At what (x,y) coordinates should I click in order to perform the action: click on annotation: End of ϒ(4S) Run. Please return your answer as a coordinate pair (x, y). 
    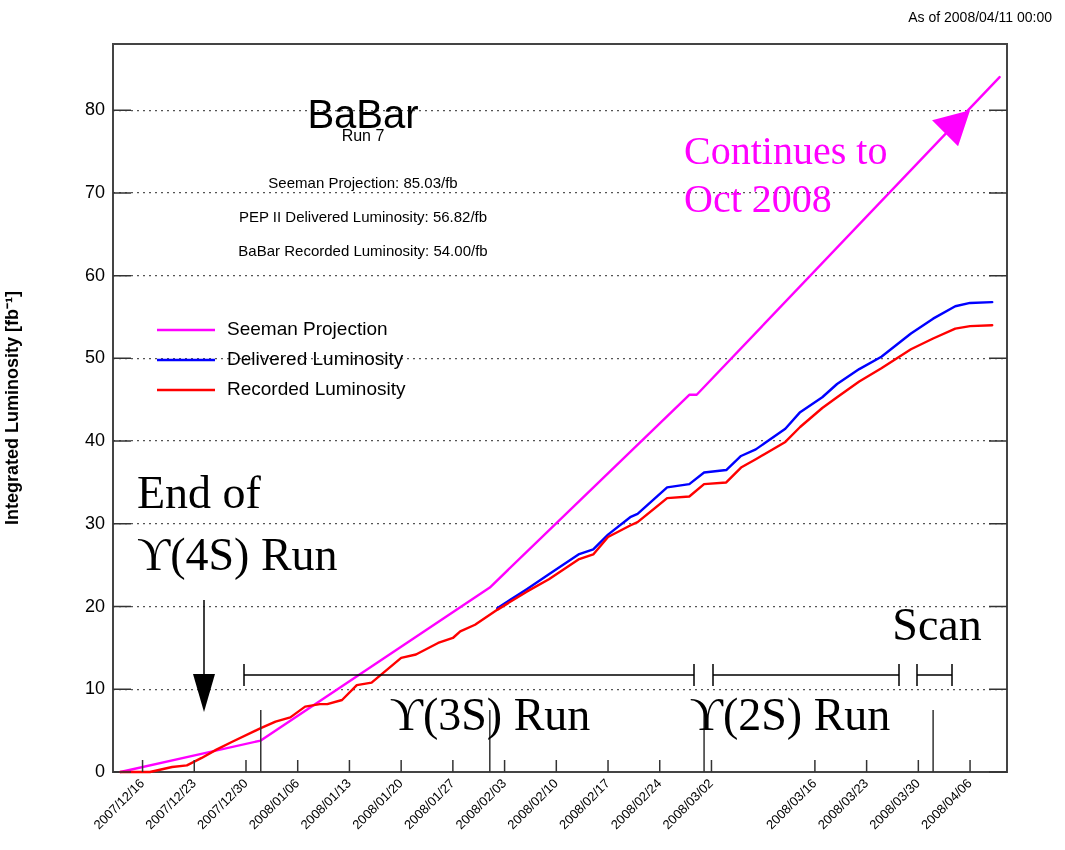
    Looking at the image, I should click on (237, 523).